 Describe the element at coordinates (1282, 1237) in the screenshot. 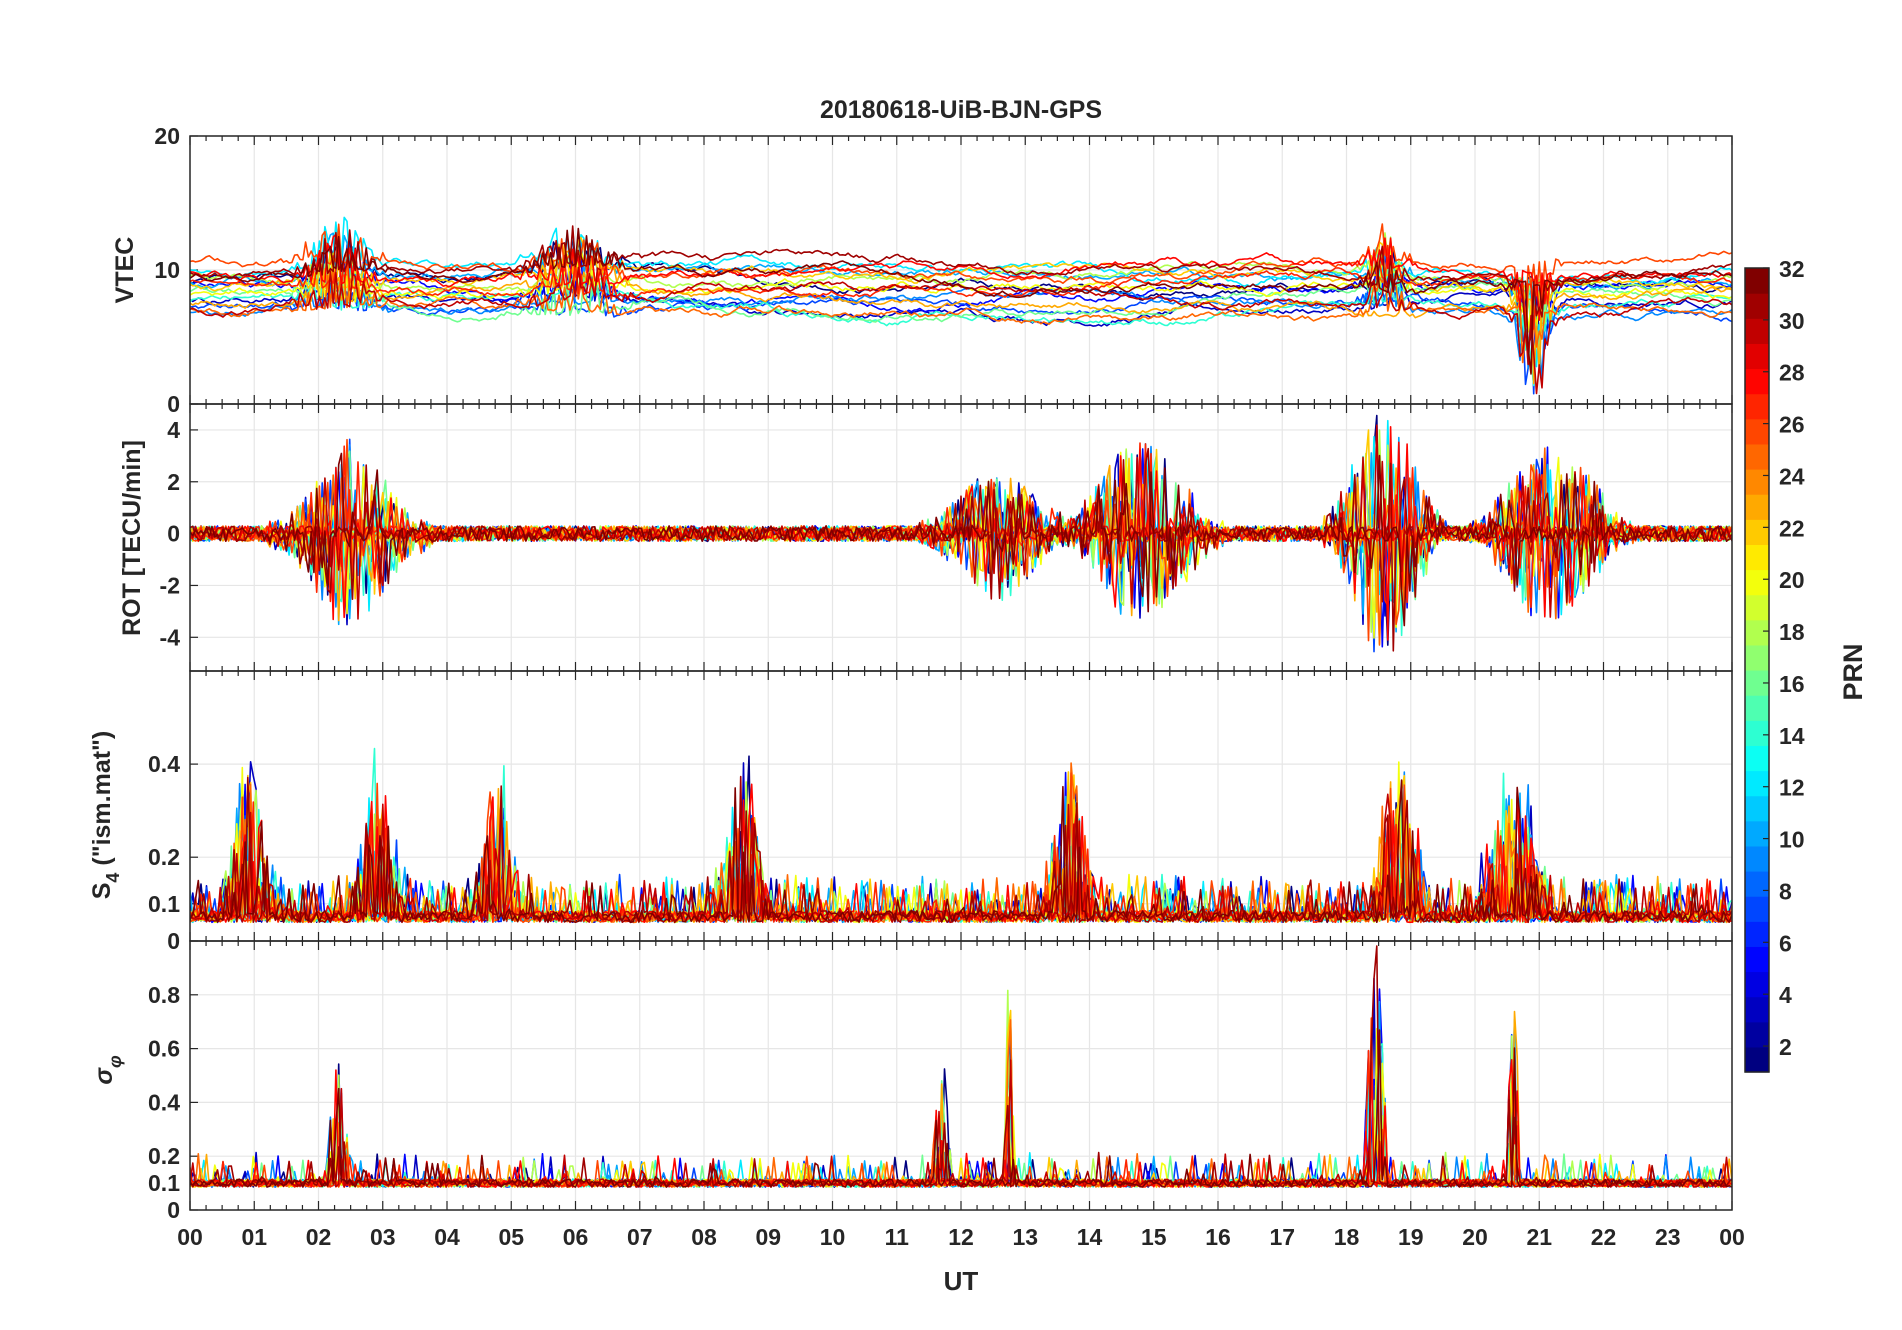

I see `x-tick-label: 17` at that location.